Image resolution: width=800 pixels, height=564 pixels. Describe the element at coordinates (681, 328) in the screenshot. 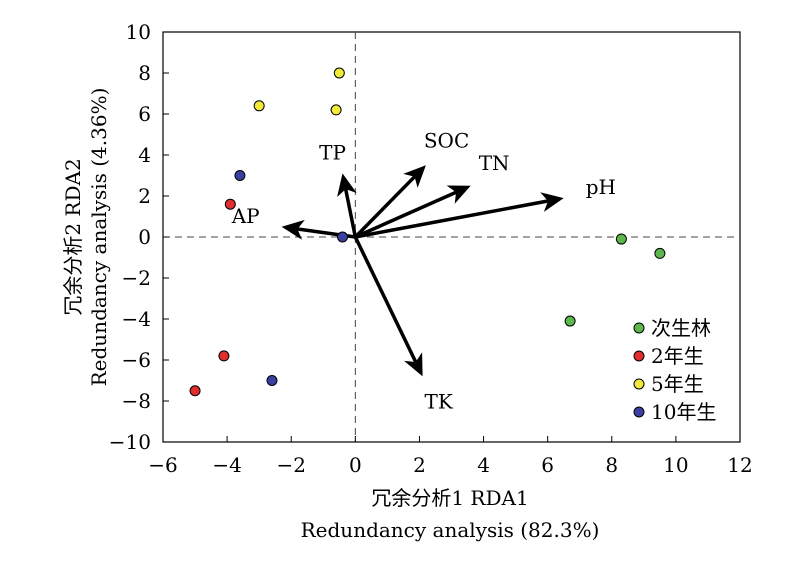

I see `legend-label: 次生林` at that location.